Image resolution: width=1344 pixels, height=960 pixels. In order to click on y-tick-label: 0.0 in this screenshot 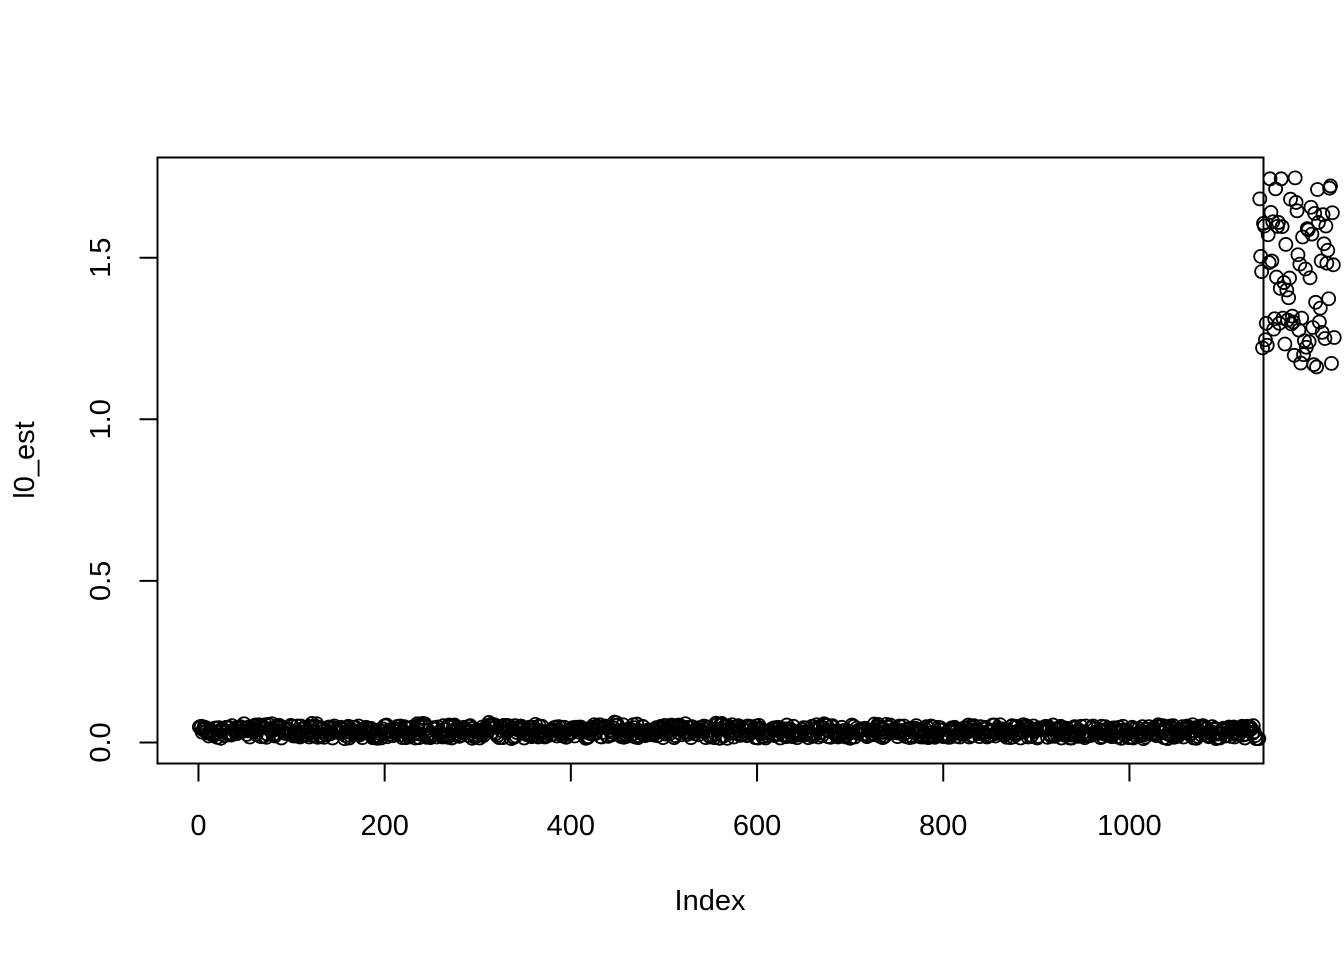, I will do `click(101, 742)`.